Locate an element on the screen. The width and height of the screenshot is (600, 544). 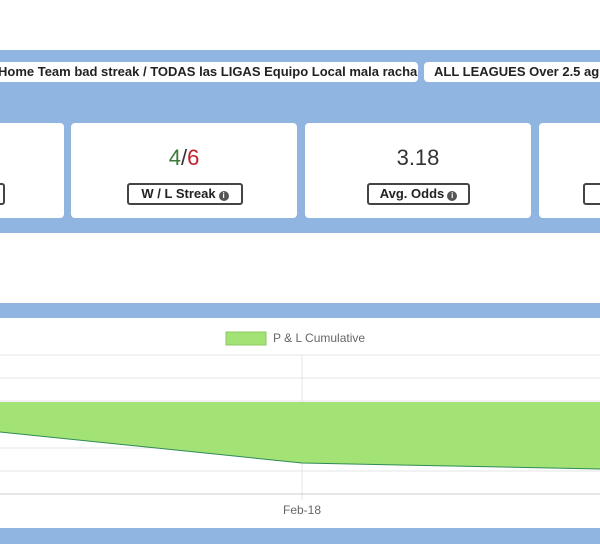
stat-card: 4/6 W / L Streak i is located at coordinates (184, 170).